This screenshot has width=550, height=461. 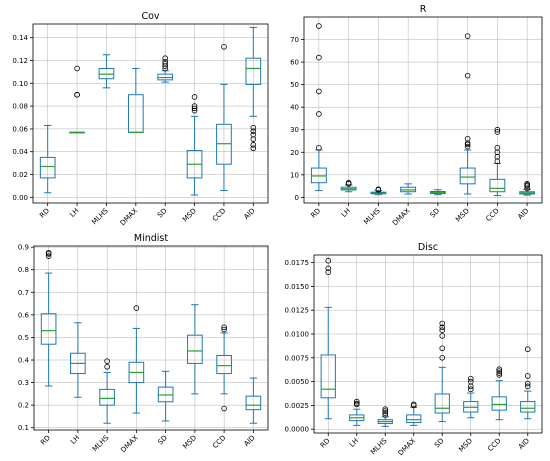 What do you see at coordinates (294, 85) in the screenshot?
I see `y-tick-label: 50` at bounding box center [294, 85].